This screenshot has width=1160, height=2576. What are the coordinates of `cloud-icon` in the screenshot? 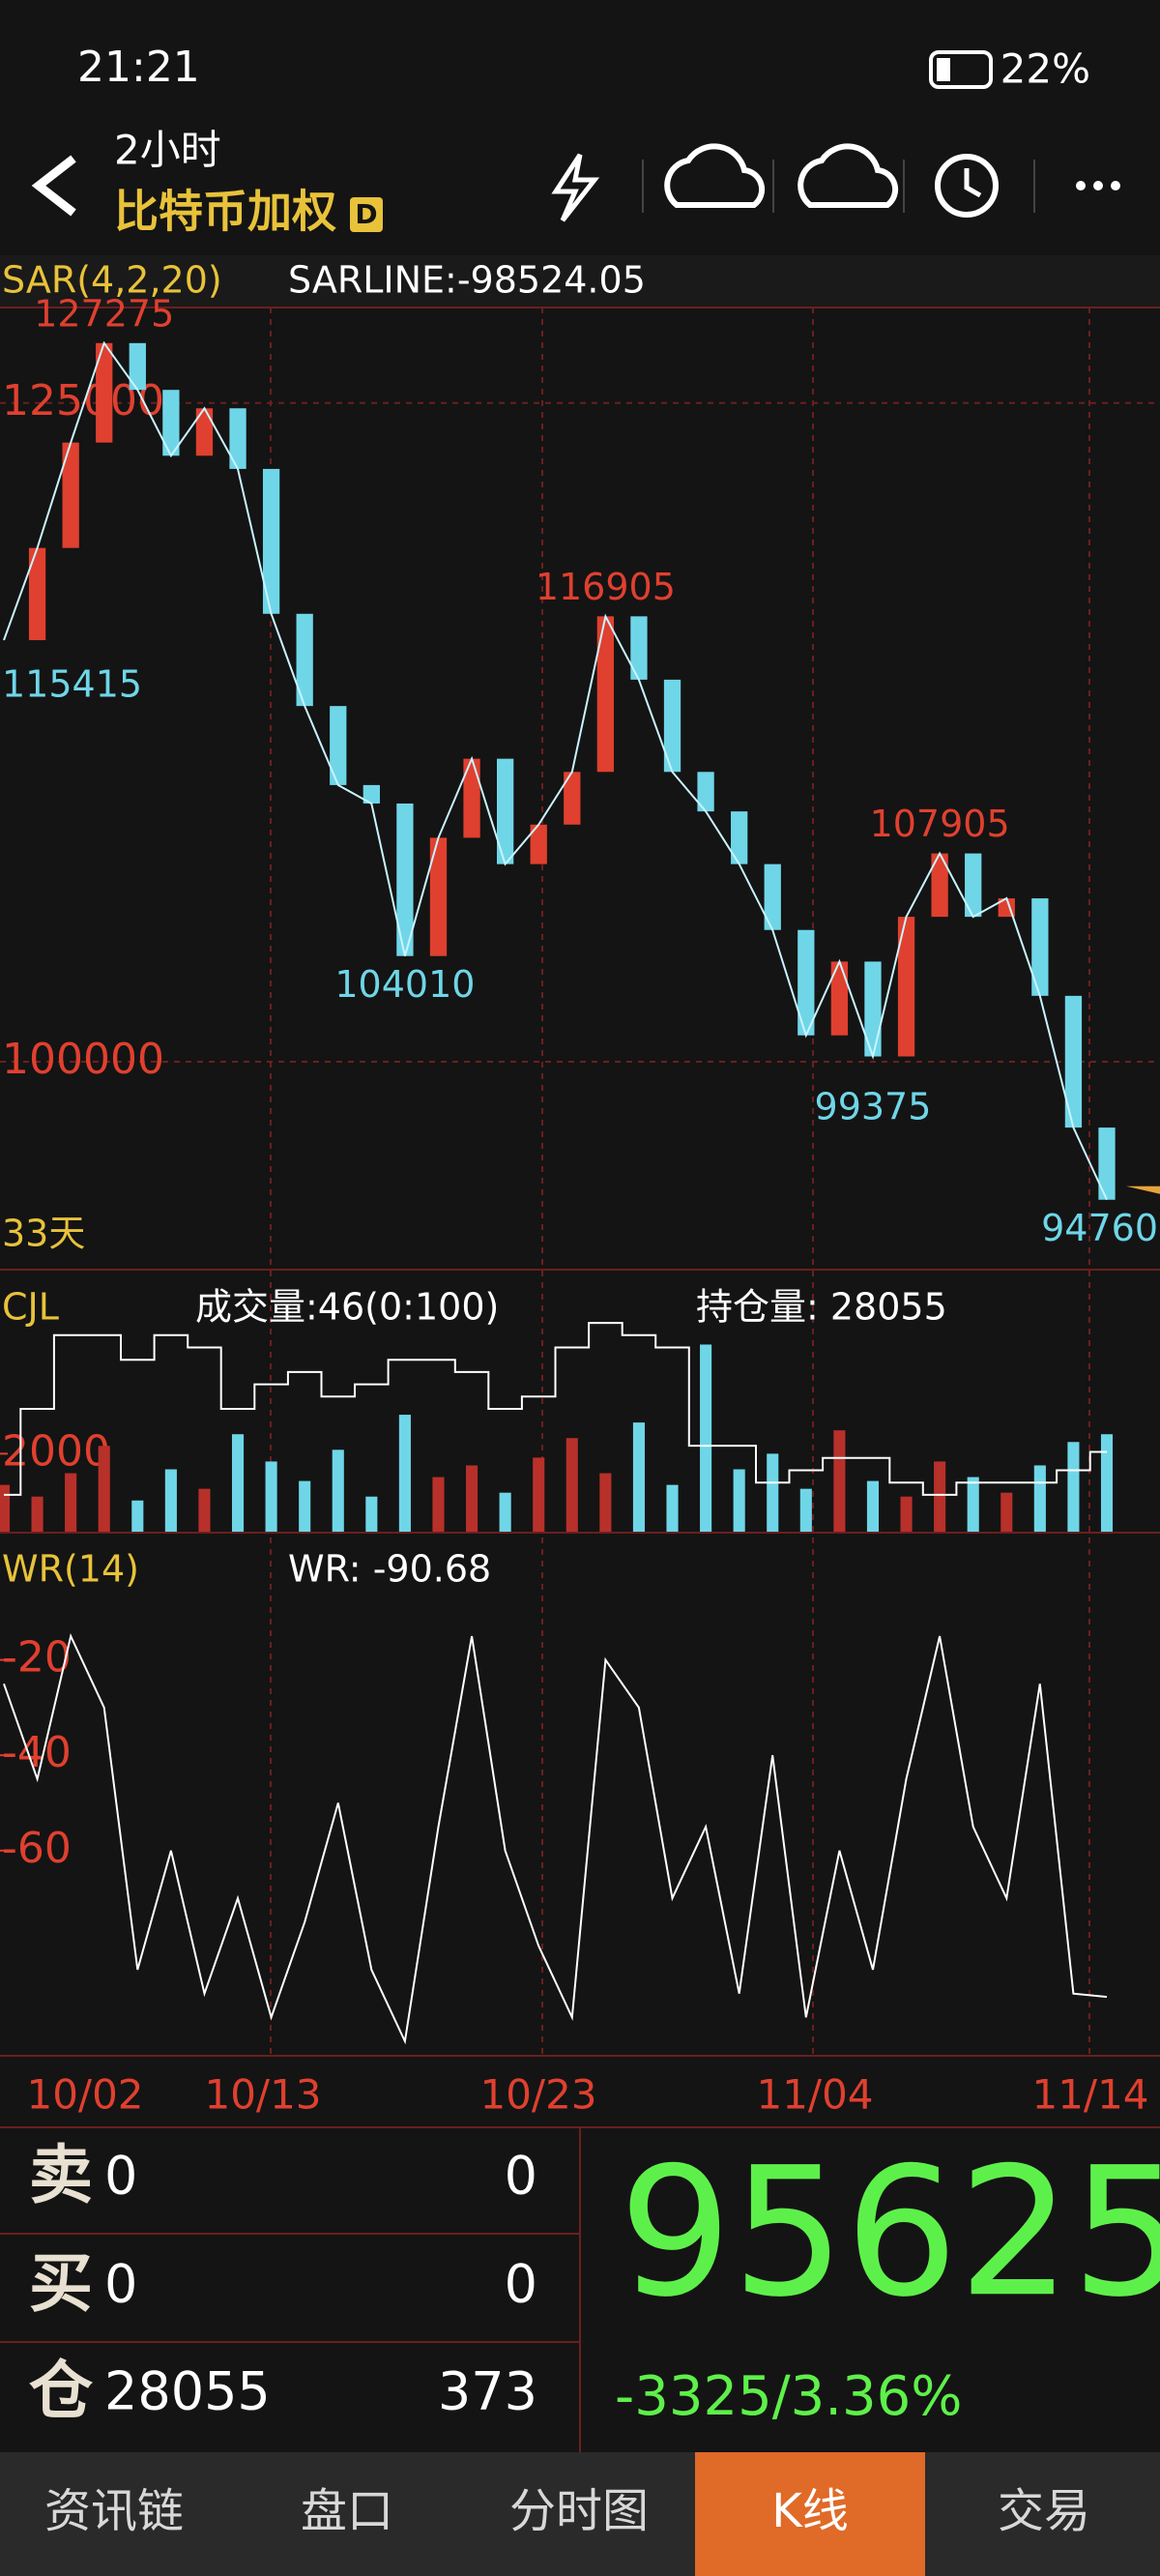 It's located at (715, 175).